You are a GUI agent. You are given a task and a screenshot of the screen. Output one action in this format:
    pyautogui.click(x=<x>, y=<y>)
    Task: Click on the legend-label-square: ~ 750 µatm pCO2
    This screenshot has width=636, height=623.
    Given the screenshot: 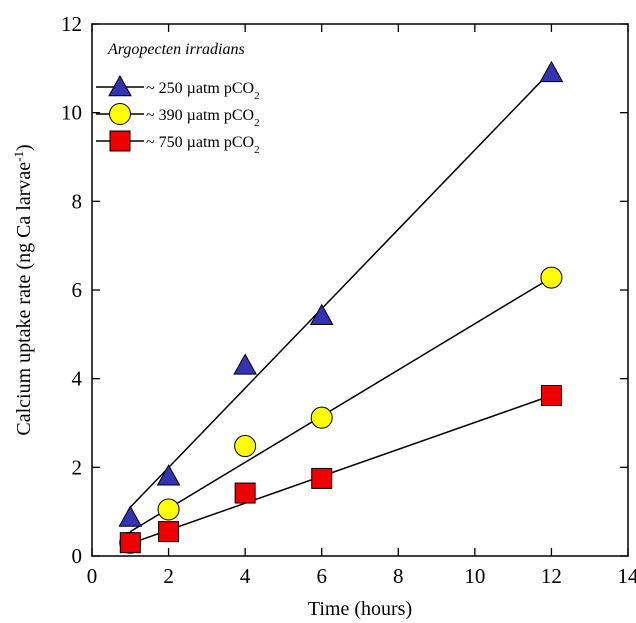 What is the action you would take?
    pyautogui.click(x=203, y=145)
    